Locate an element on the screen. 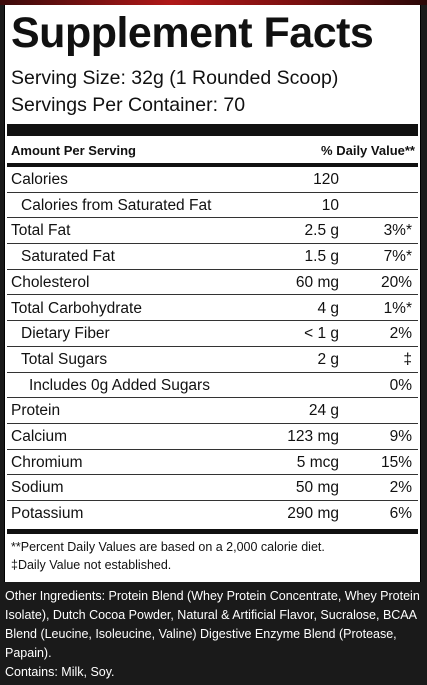 The image size is (427, 685). nutrient-dv: ‡ is located at coordinates (407, 359).